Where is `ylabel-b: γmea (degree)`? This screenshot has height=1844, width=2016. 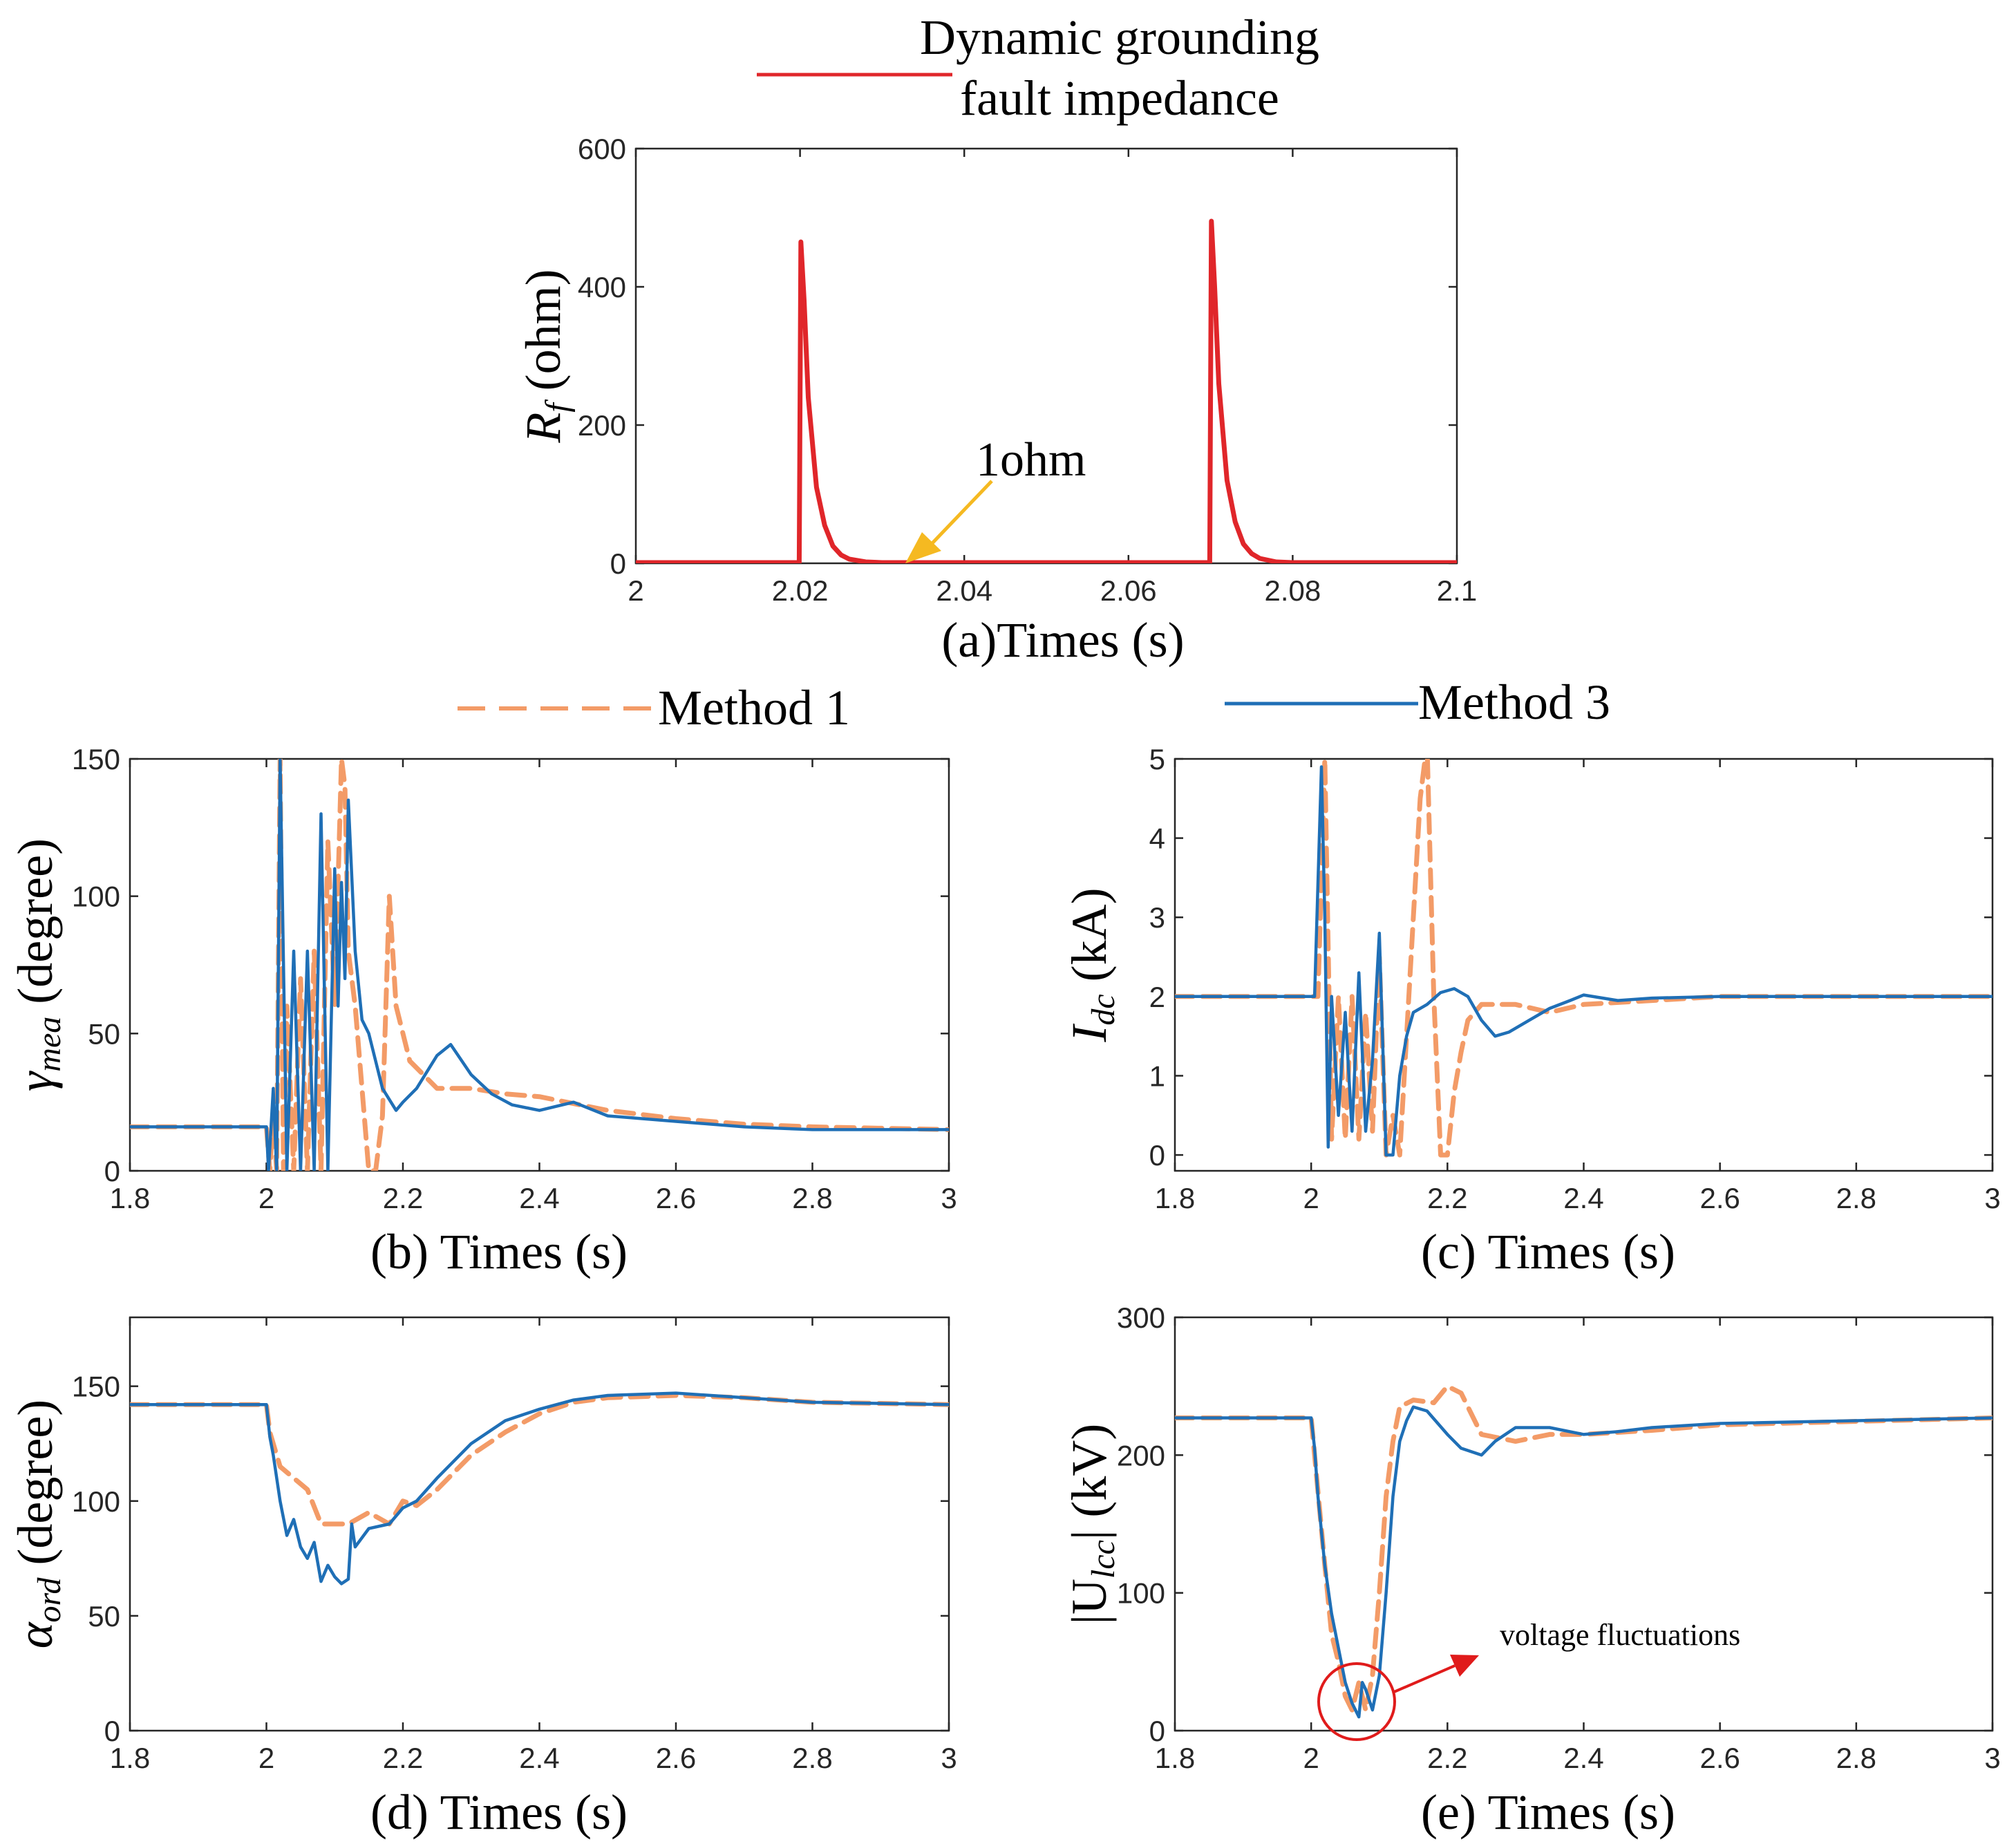 ylabel-b: γmea (degree) is located at coordinates (38, 965).